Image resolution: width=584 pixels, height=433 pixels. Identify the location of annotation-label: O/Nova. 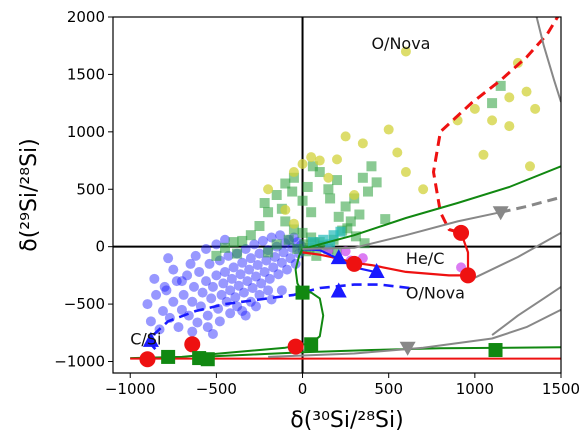
(400, 43).